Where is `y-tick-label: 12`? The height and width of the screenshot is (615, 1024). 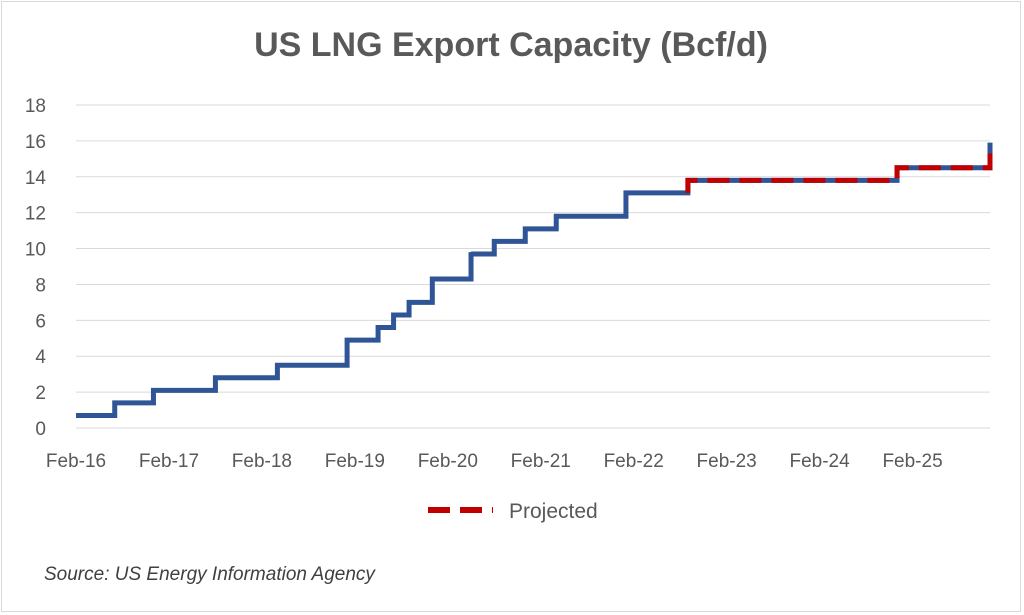 y-tick-label: 12 is located at coordinates (35, 214).